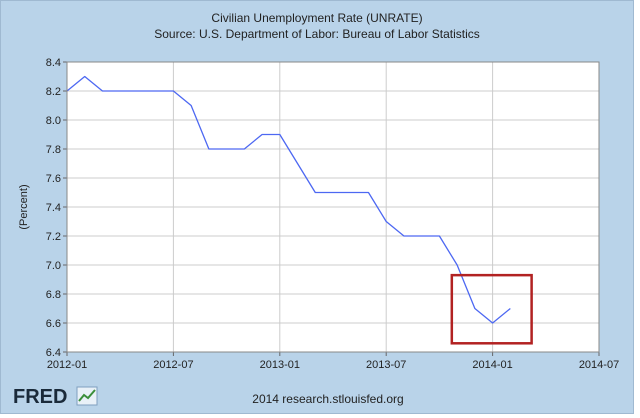 This screenshot has height=418, width=640. Describe the element at coordinates (53, 92) in the screenshot. I see `y-tick-label: 8.2` at that location.